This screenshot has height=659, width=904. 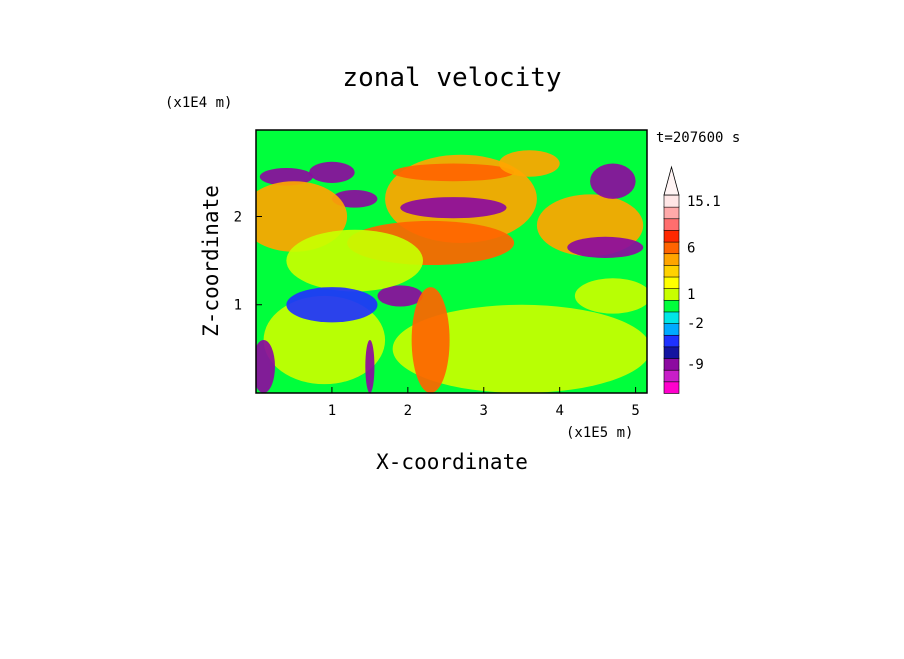 I want to click on colorbar-level-label: -9, so click(x=695, y=365).